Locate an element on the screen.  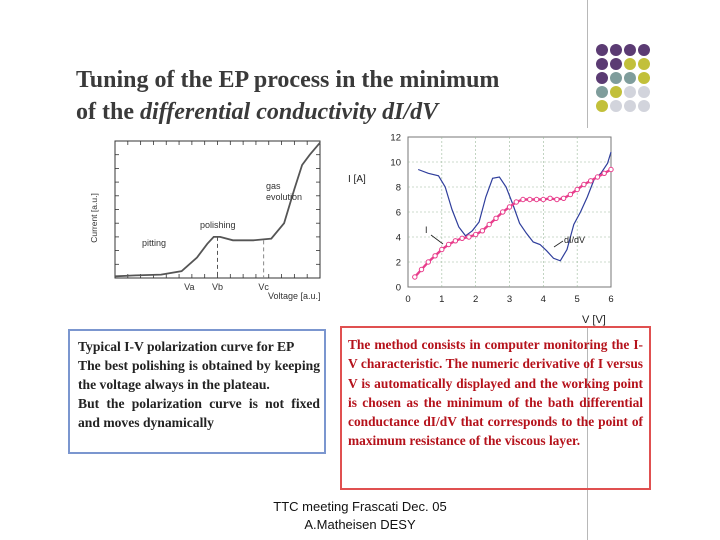
chart1-tick-va: Va is located at coordinates (189, 287).